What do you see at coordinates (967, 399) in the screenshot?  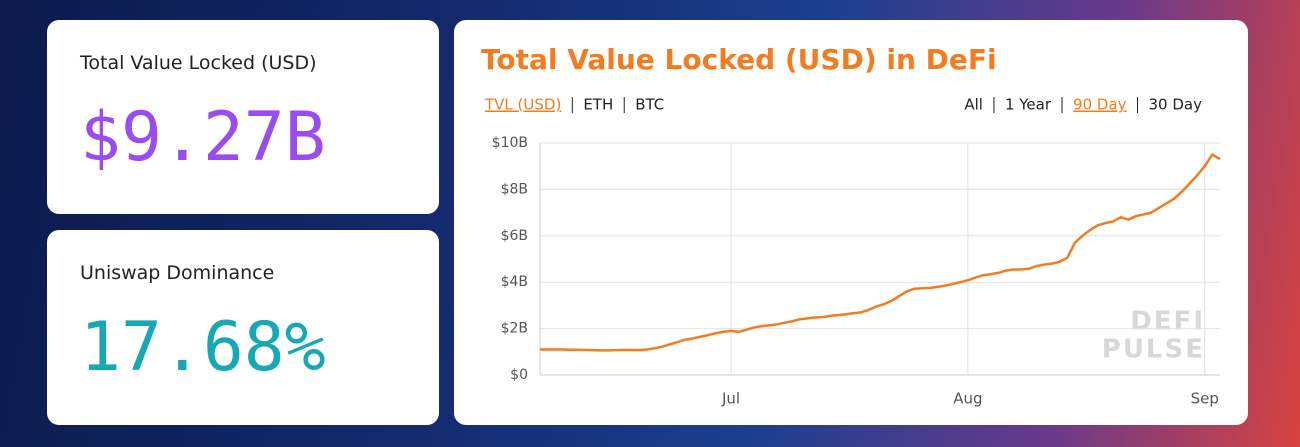 I see `x-tick-label: Aug` at bounding box center [967, 399].